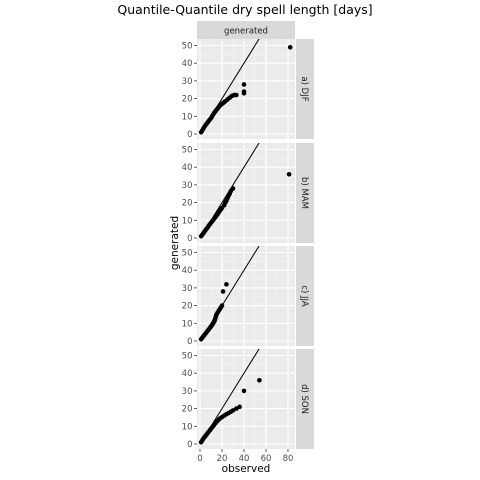  Describe the element at coordinates (222, 459) in the screenshot. I see `x-tick-label: 20` at that location.